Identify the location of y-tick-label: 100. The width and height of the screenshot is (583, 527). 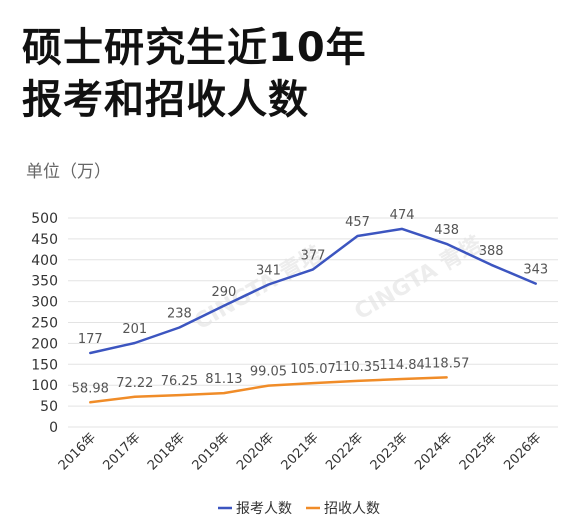
(44, 386).